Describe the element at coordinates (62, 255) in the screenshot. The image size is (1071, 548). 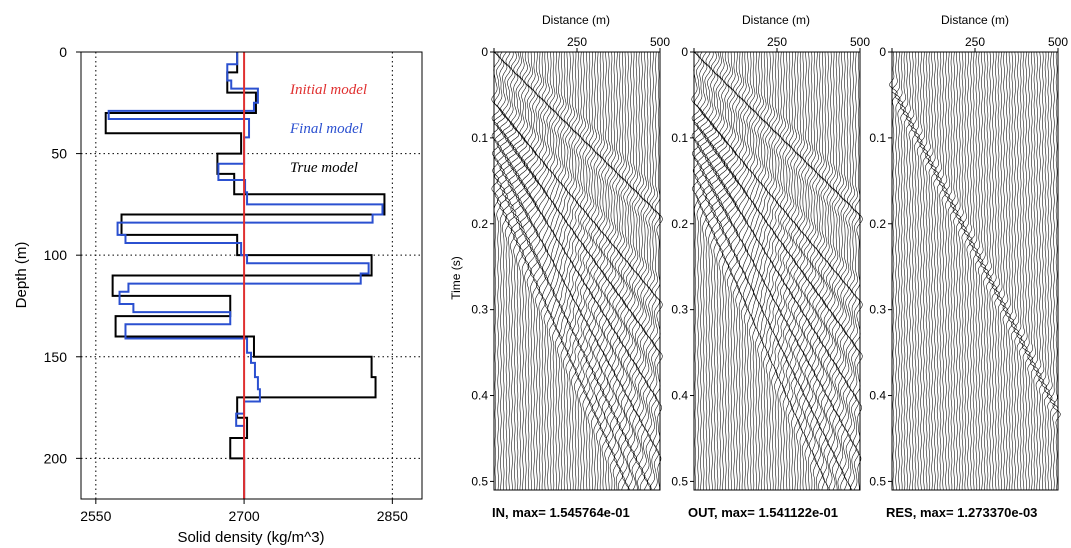
I see `density-y-ticks: 0 50 100 150 200` at that location.